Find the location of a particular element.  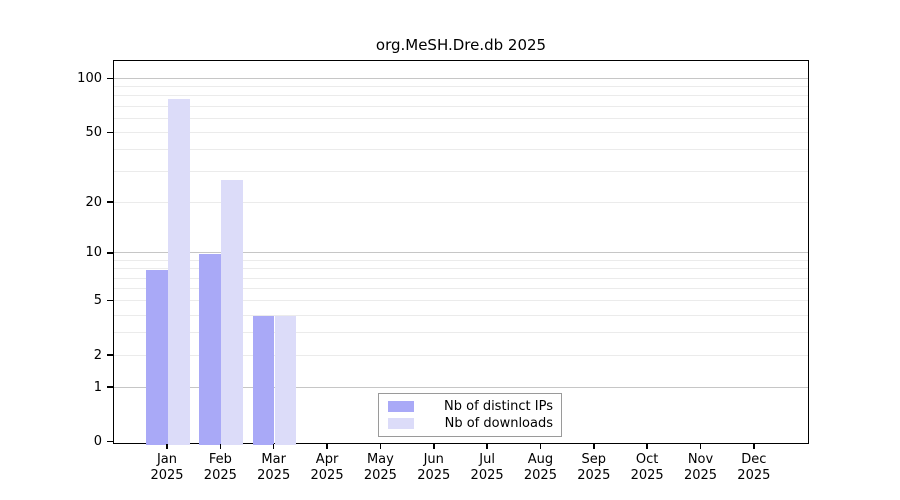

x-axis-label: Mar 2025 is located at coordinates (274, 468).